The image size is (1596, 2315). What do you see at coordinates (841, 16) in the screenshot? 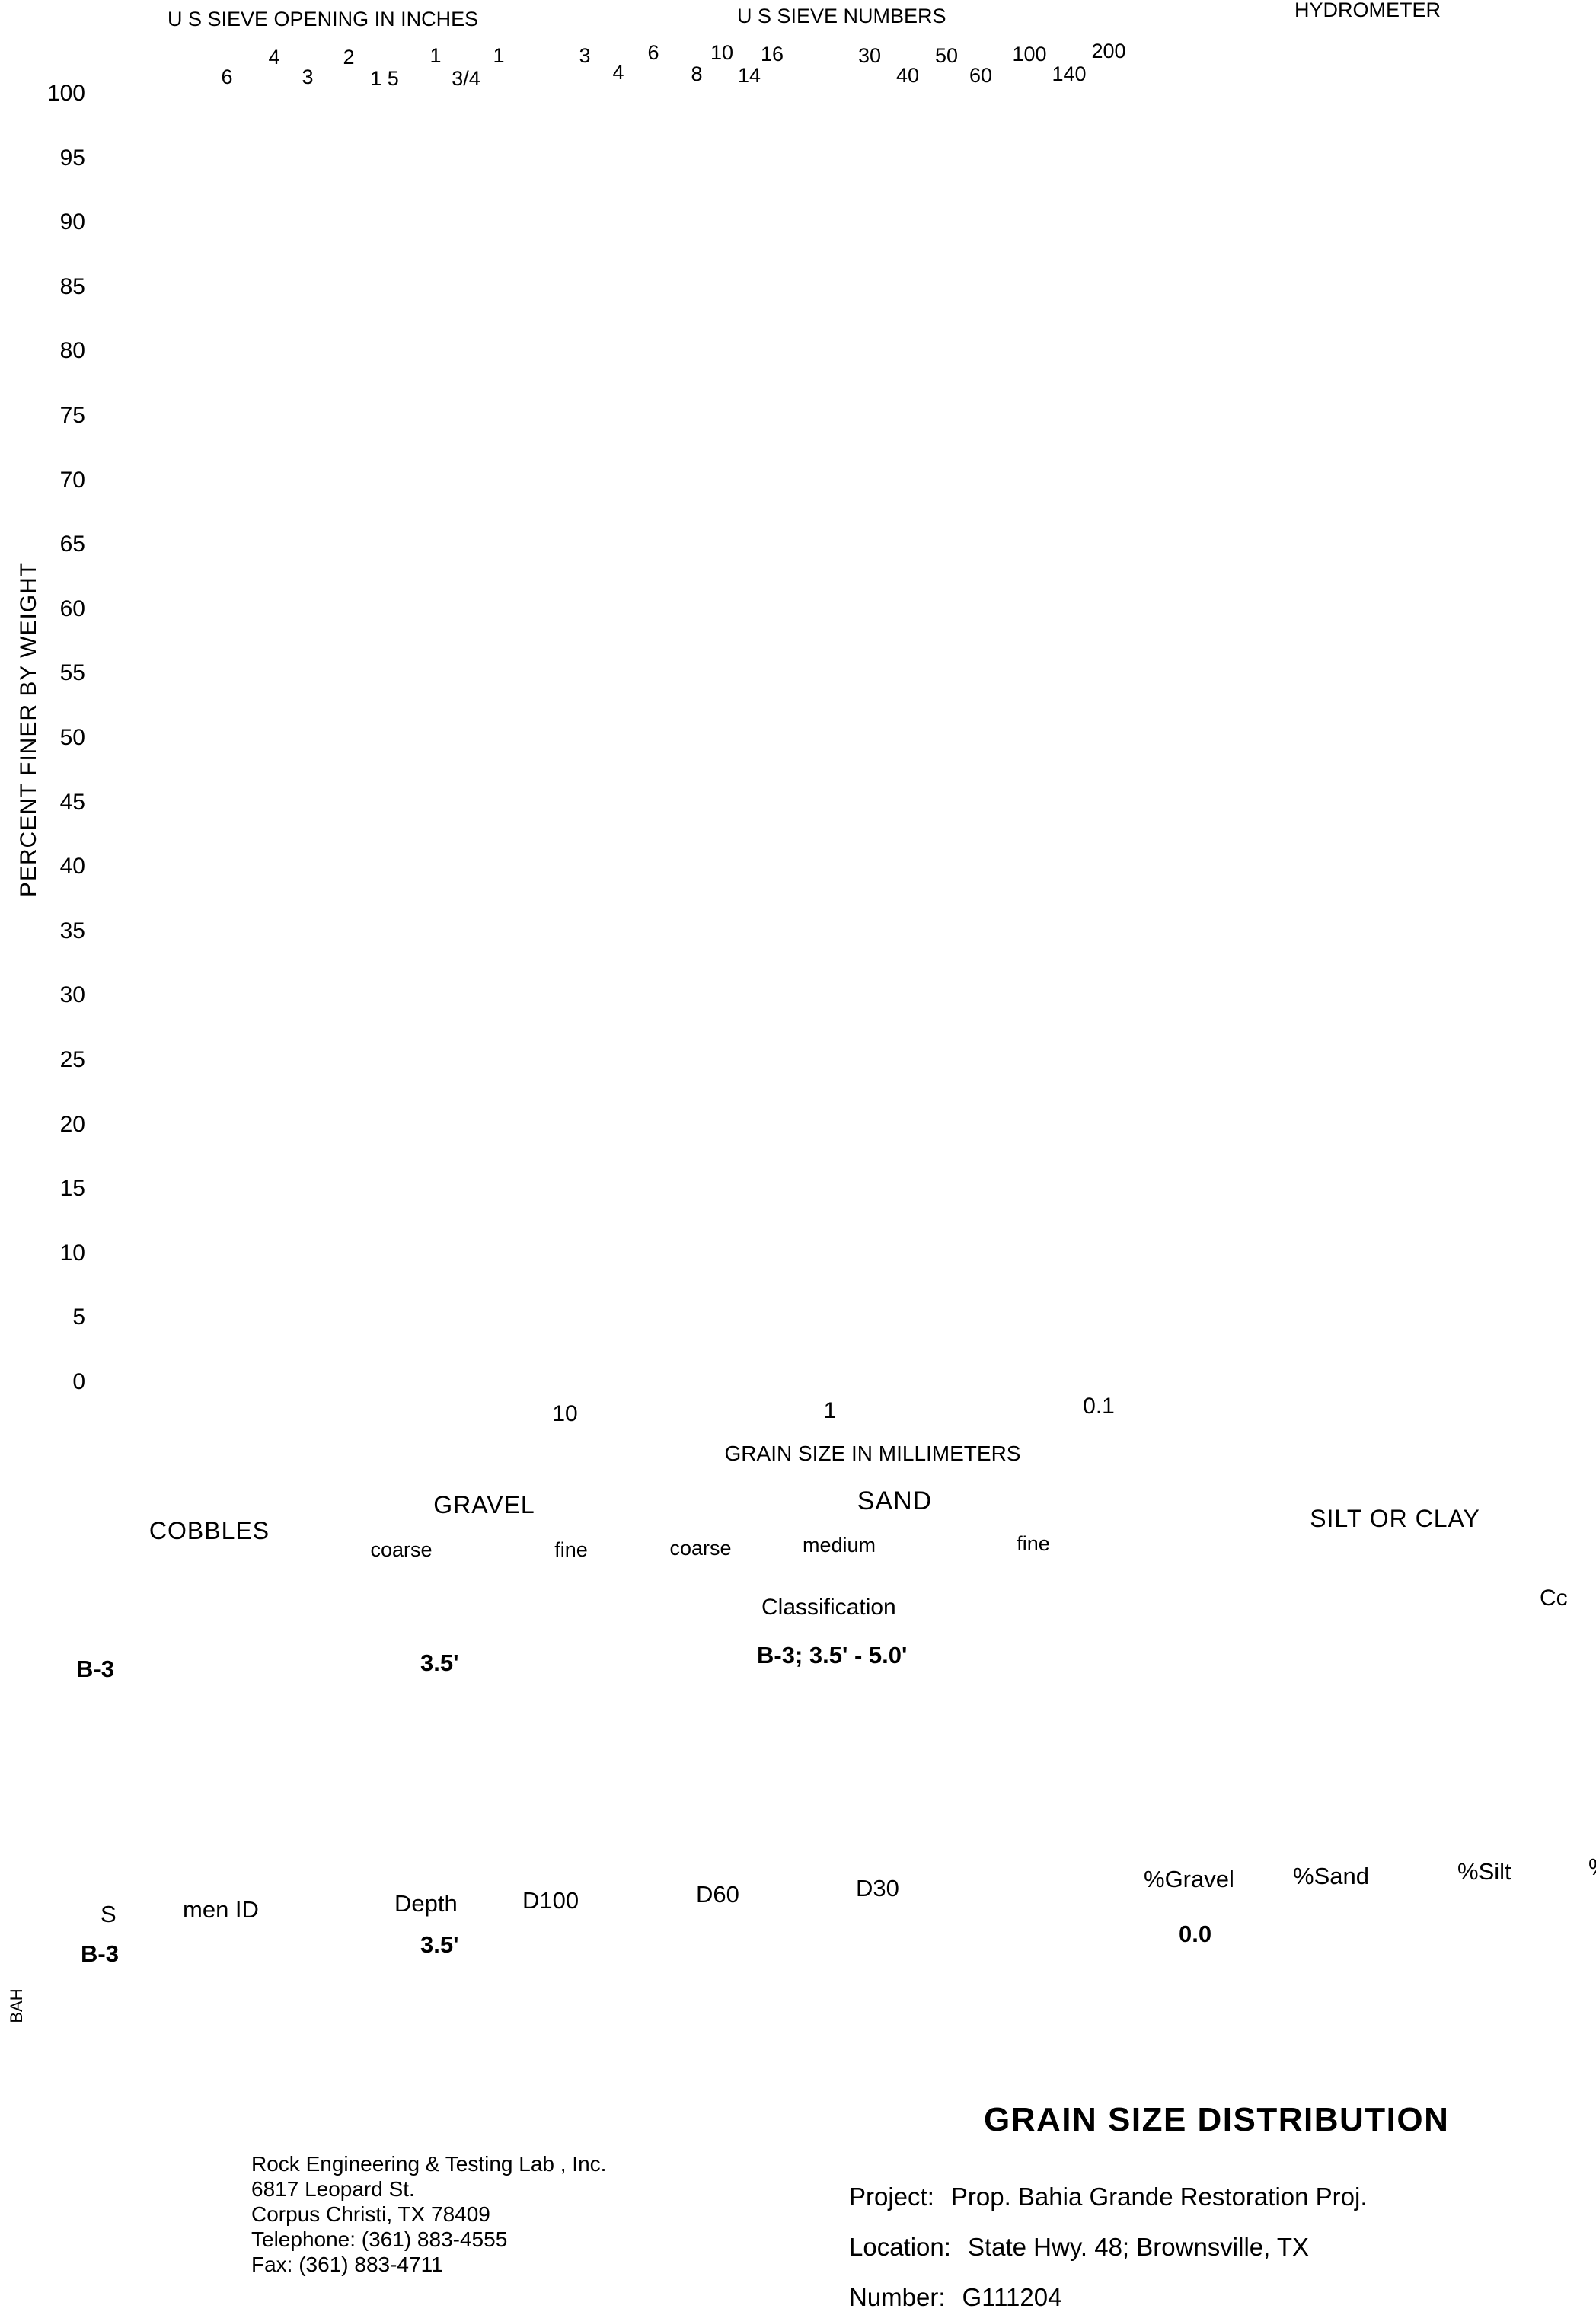
I see `us-sieve-numbers-header: U S SIEVE NUMBERS` at bounding box center [841, 16].